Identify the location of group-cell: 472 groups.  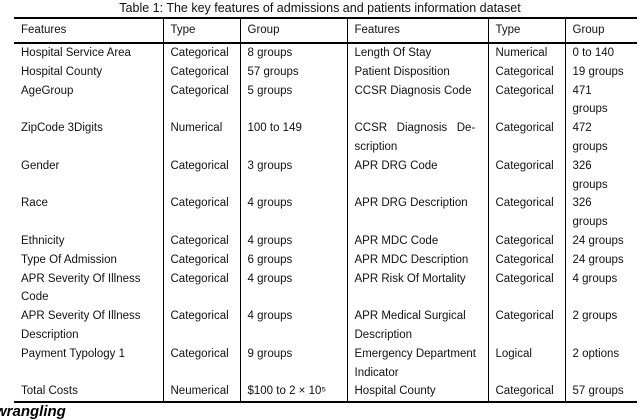
(600, 138).